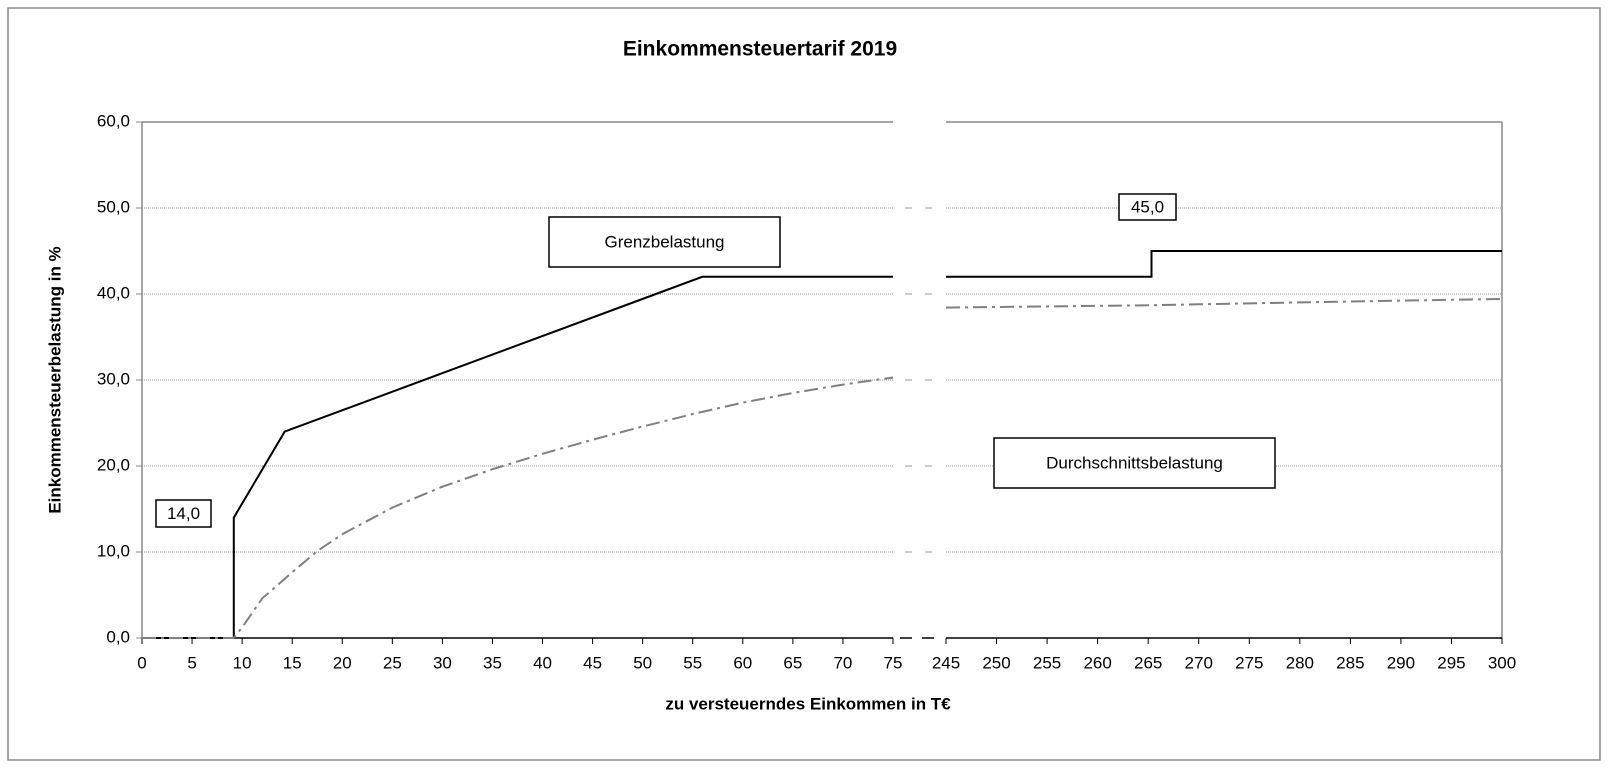 The width and height of the screenshot is (1608, 769). I want to click on x-tick-label: 5, so click(191, 662).